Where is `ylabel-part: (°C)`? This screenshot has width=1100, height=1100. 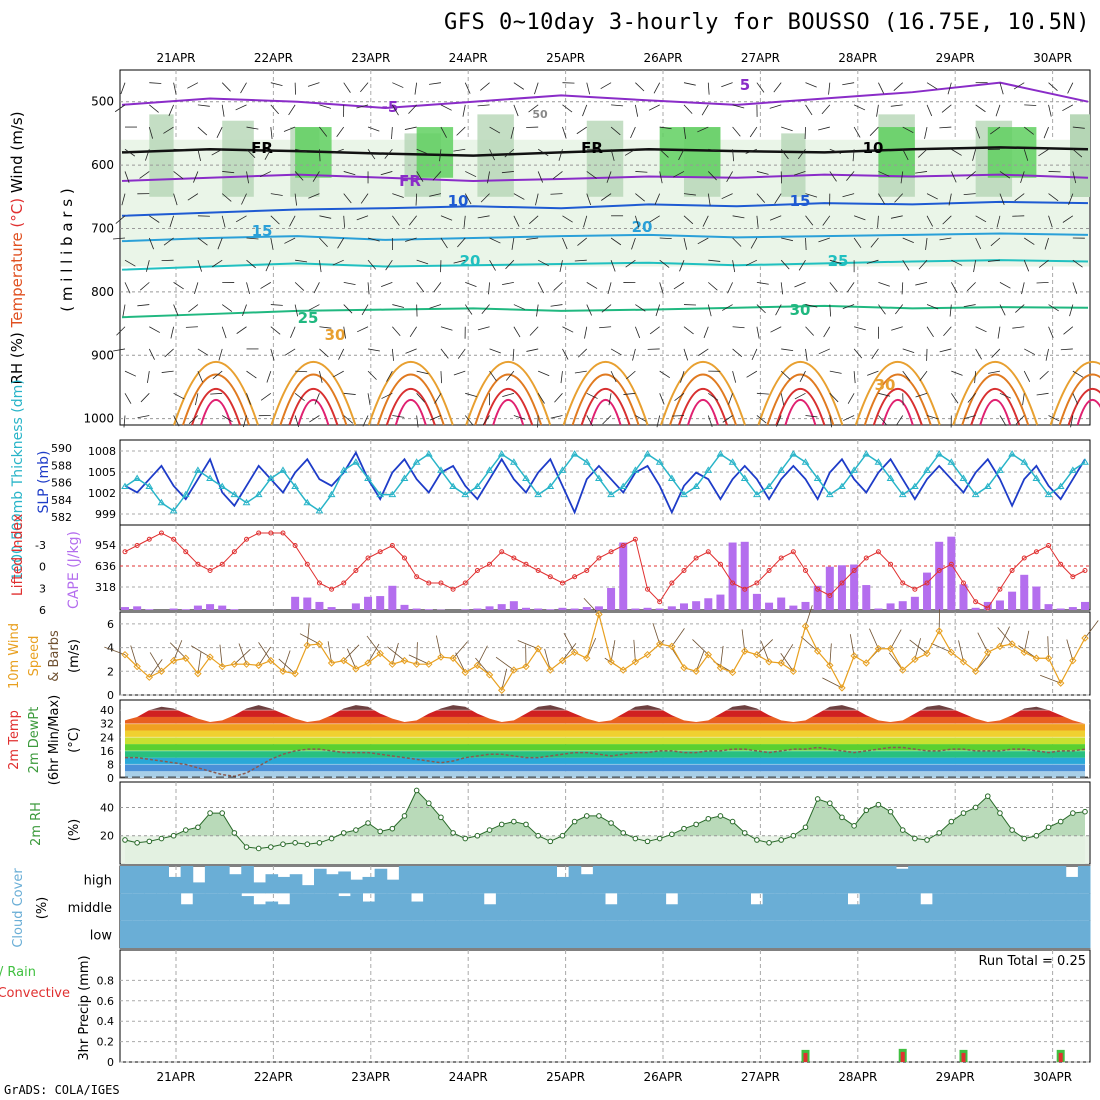 ylabel-part: (°C) is located at coordinates (17, 210).